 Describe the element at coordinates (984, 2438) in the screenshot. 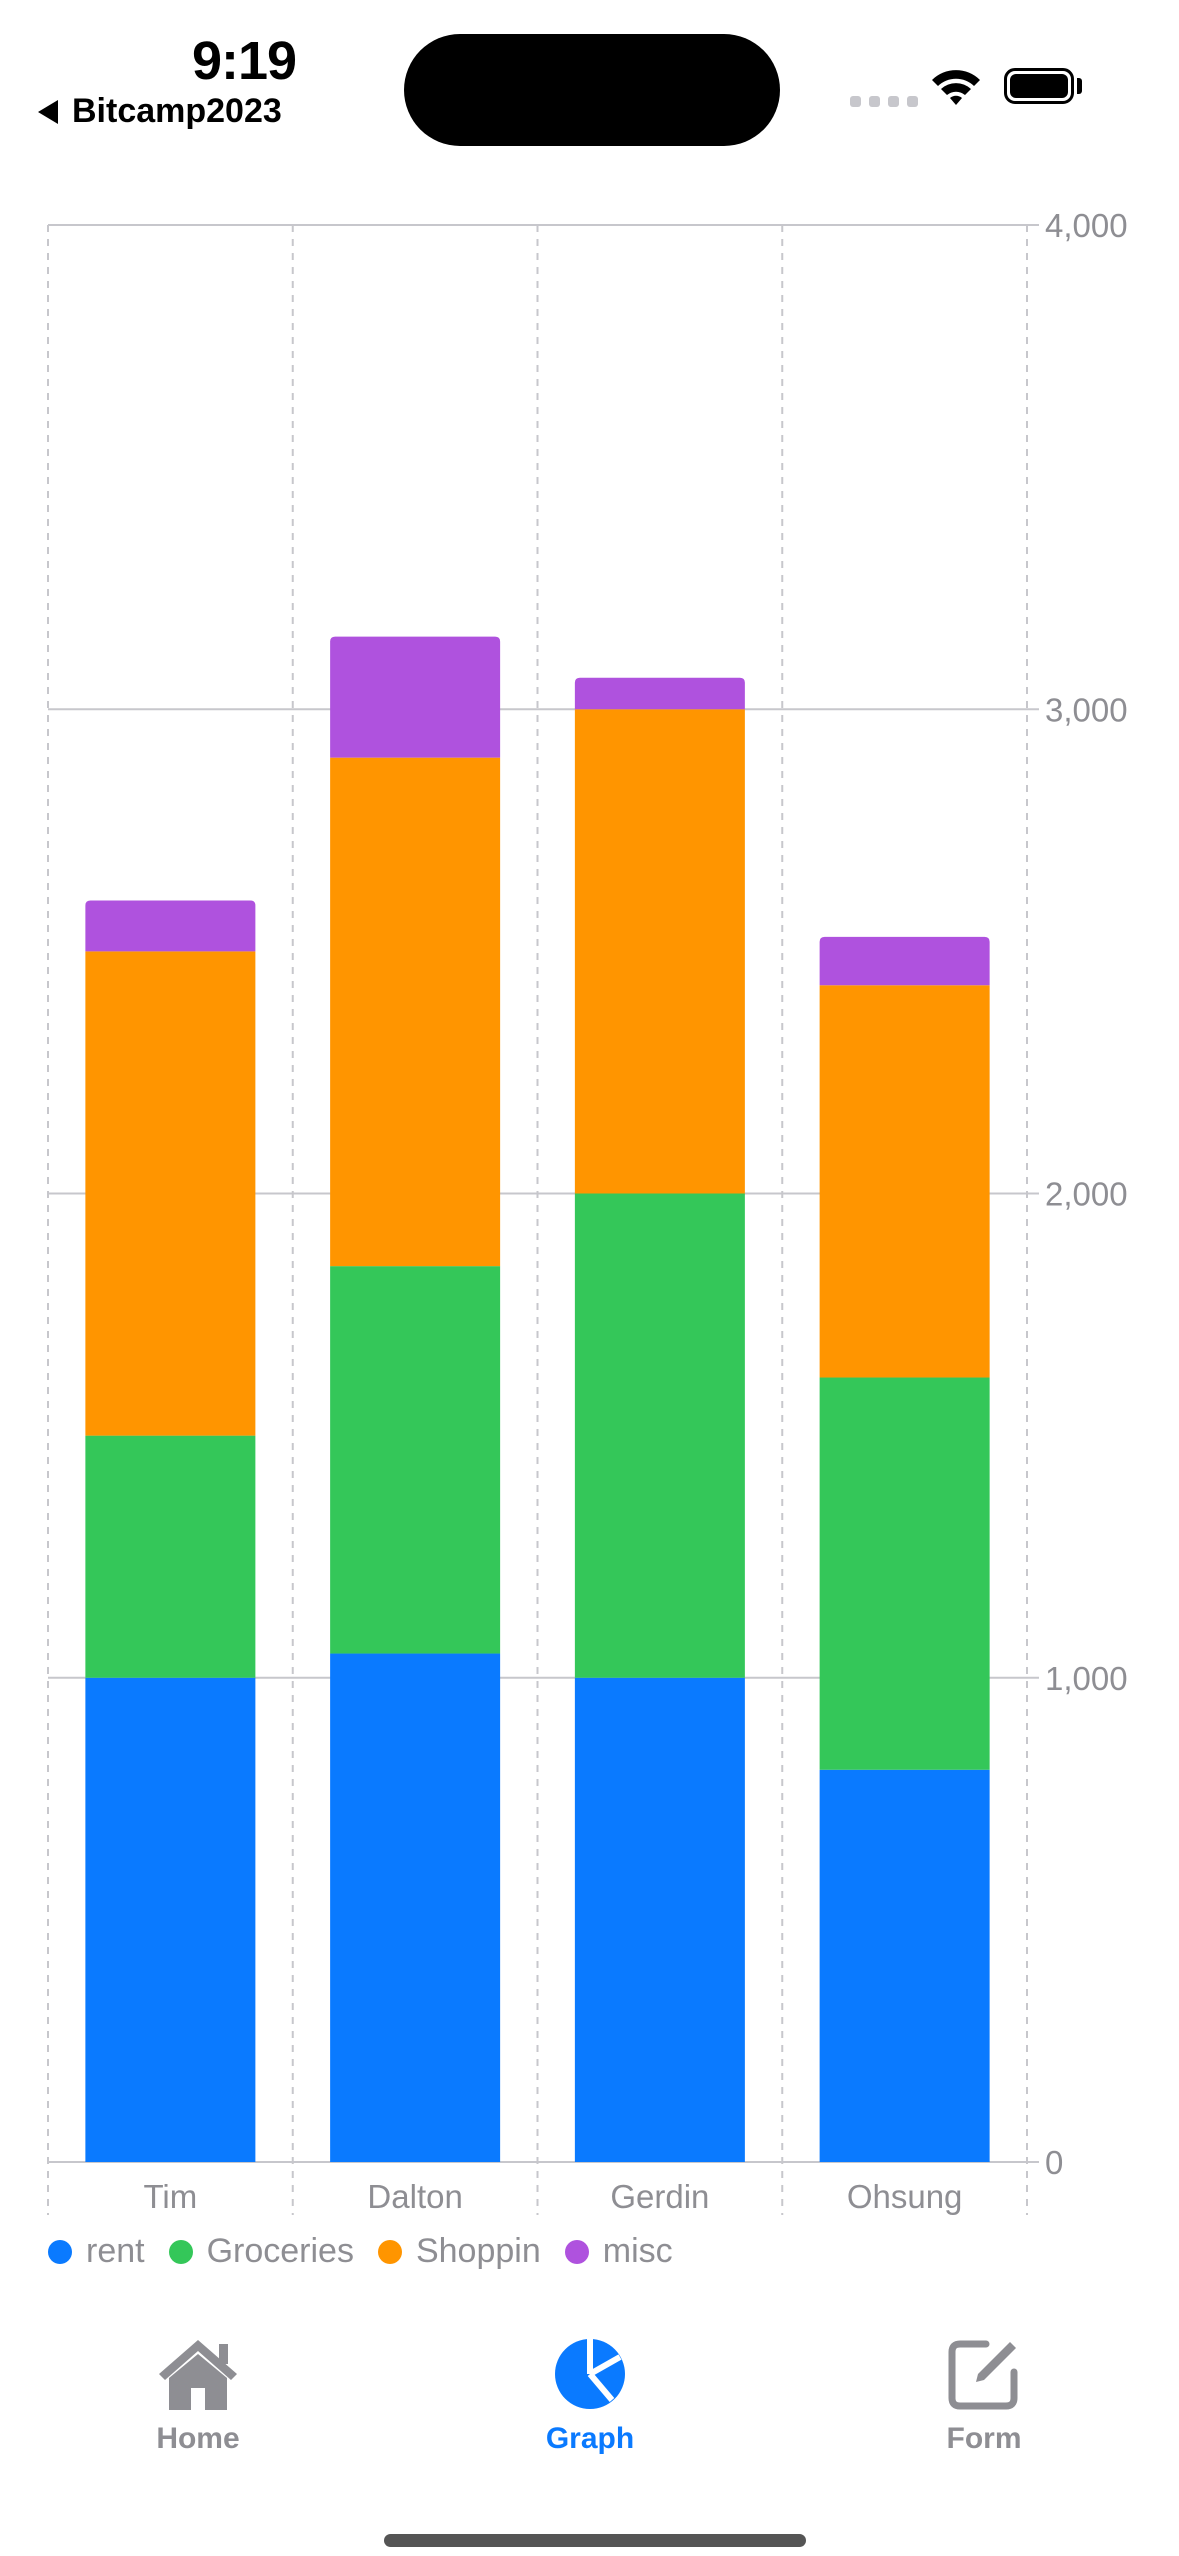

I see `tab-form-label: Form` at that location.